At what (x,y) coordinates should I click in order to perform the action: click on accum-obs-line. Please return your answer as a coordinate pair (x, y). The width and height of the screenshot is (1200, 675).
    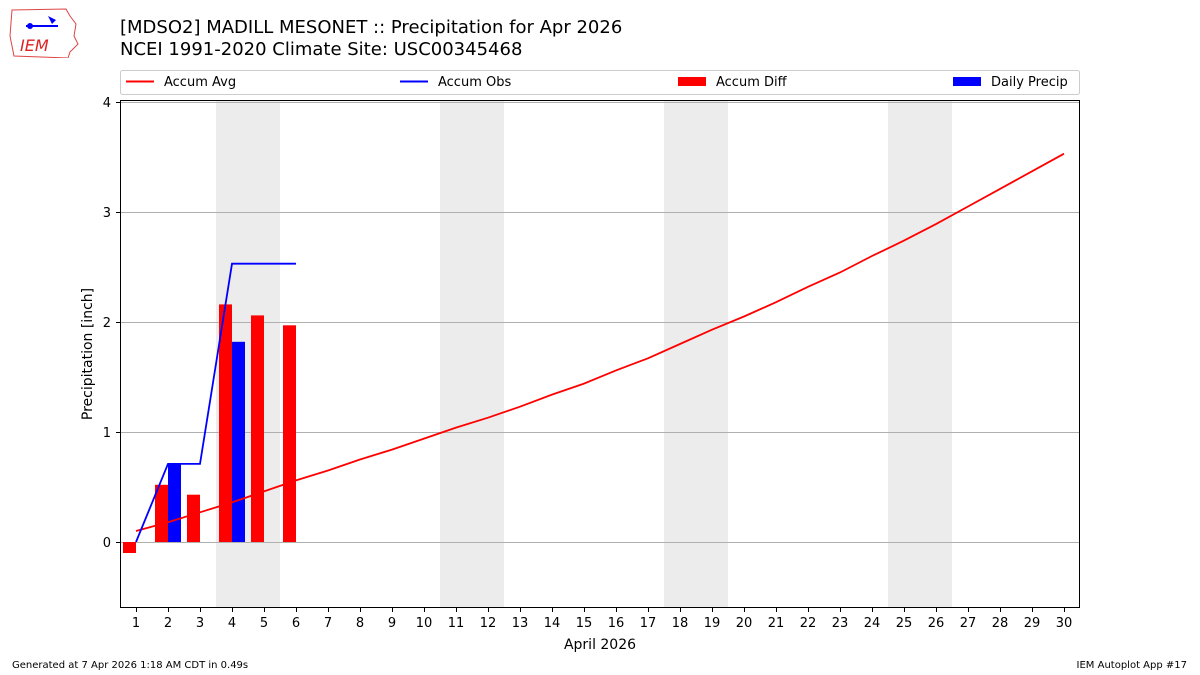
    Looking at the image, I should click on (215, 402).